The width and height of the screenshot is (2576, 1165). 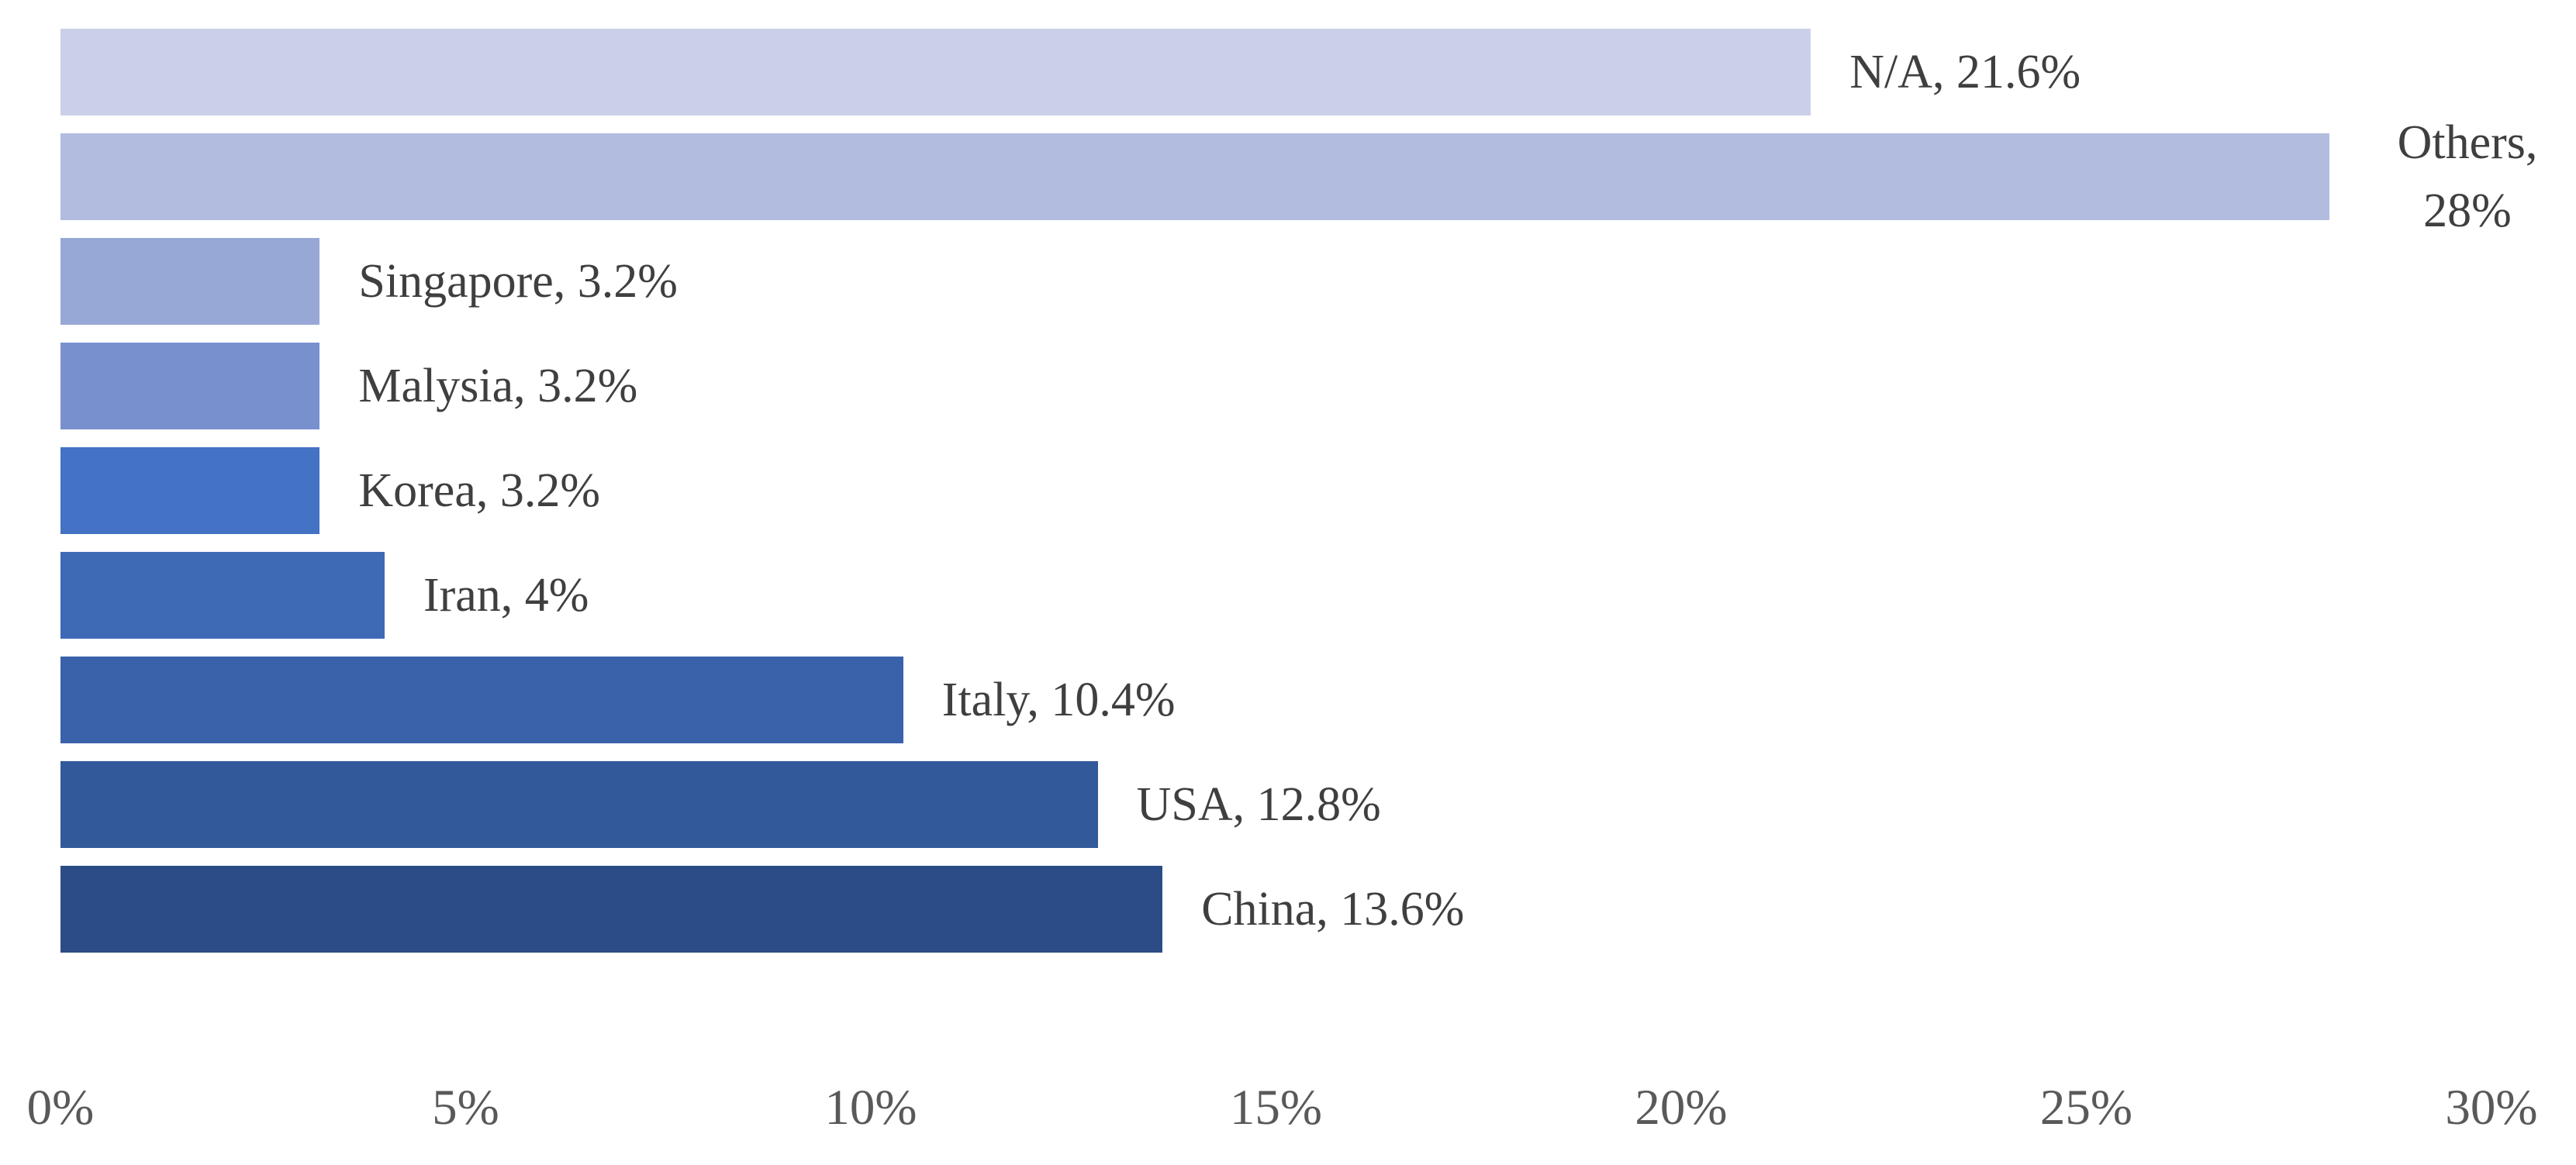 I want to click on x-axis-tick-5: 5%, so click(x=466, y=1108).